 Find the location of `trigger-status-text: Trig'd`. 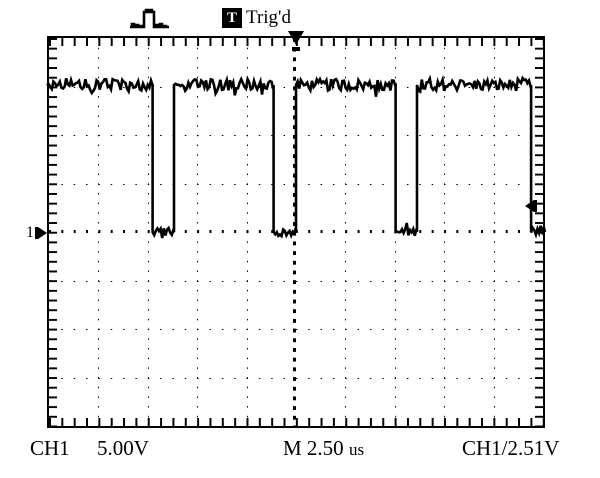

trigger-status-text: Trig'd is located at coordinates (268, 17).